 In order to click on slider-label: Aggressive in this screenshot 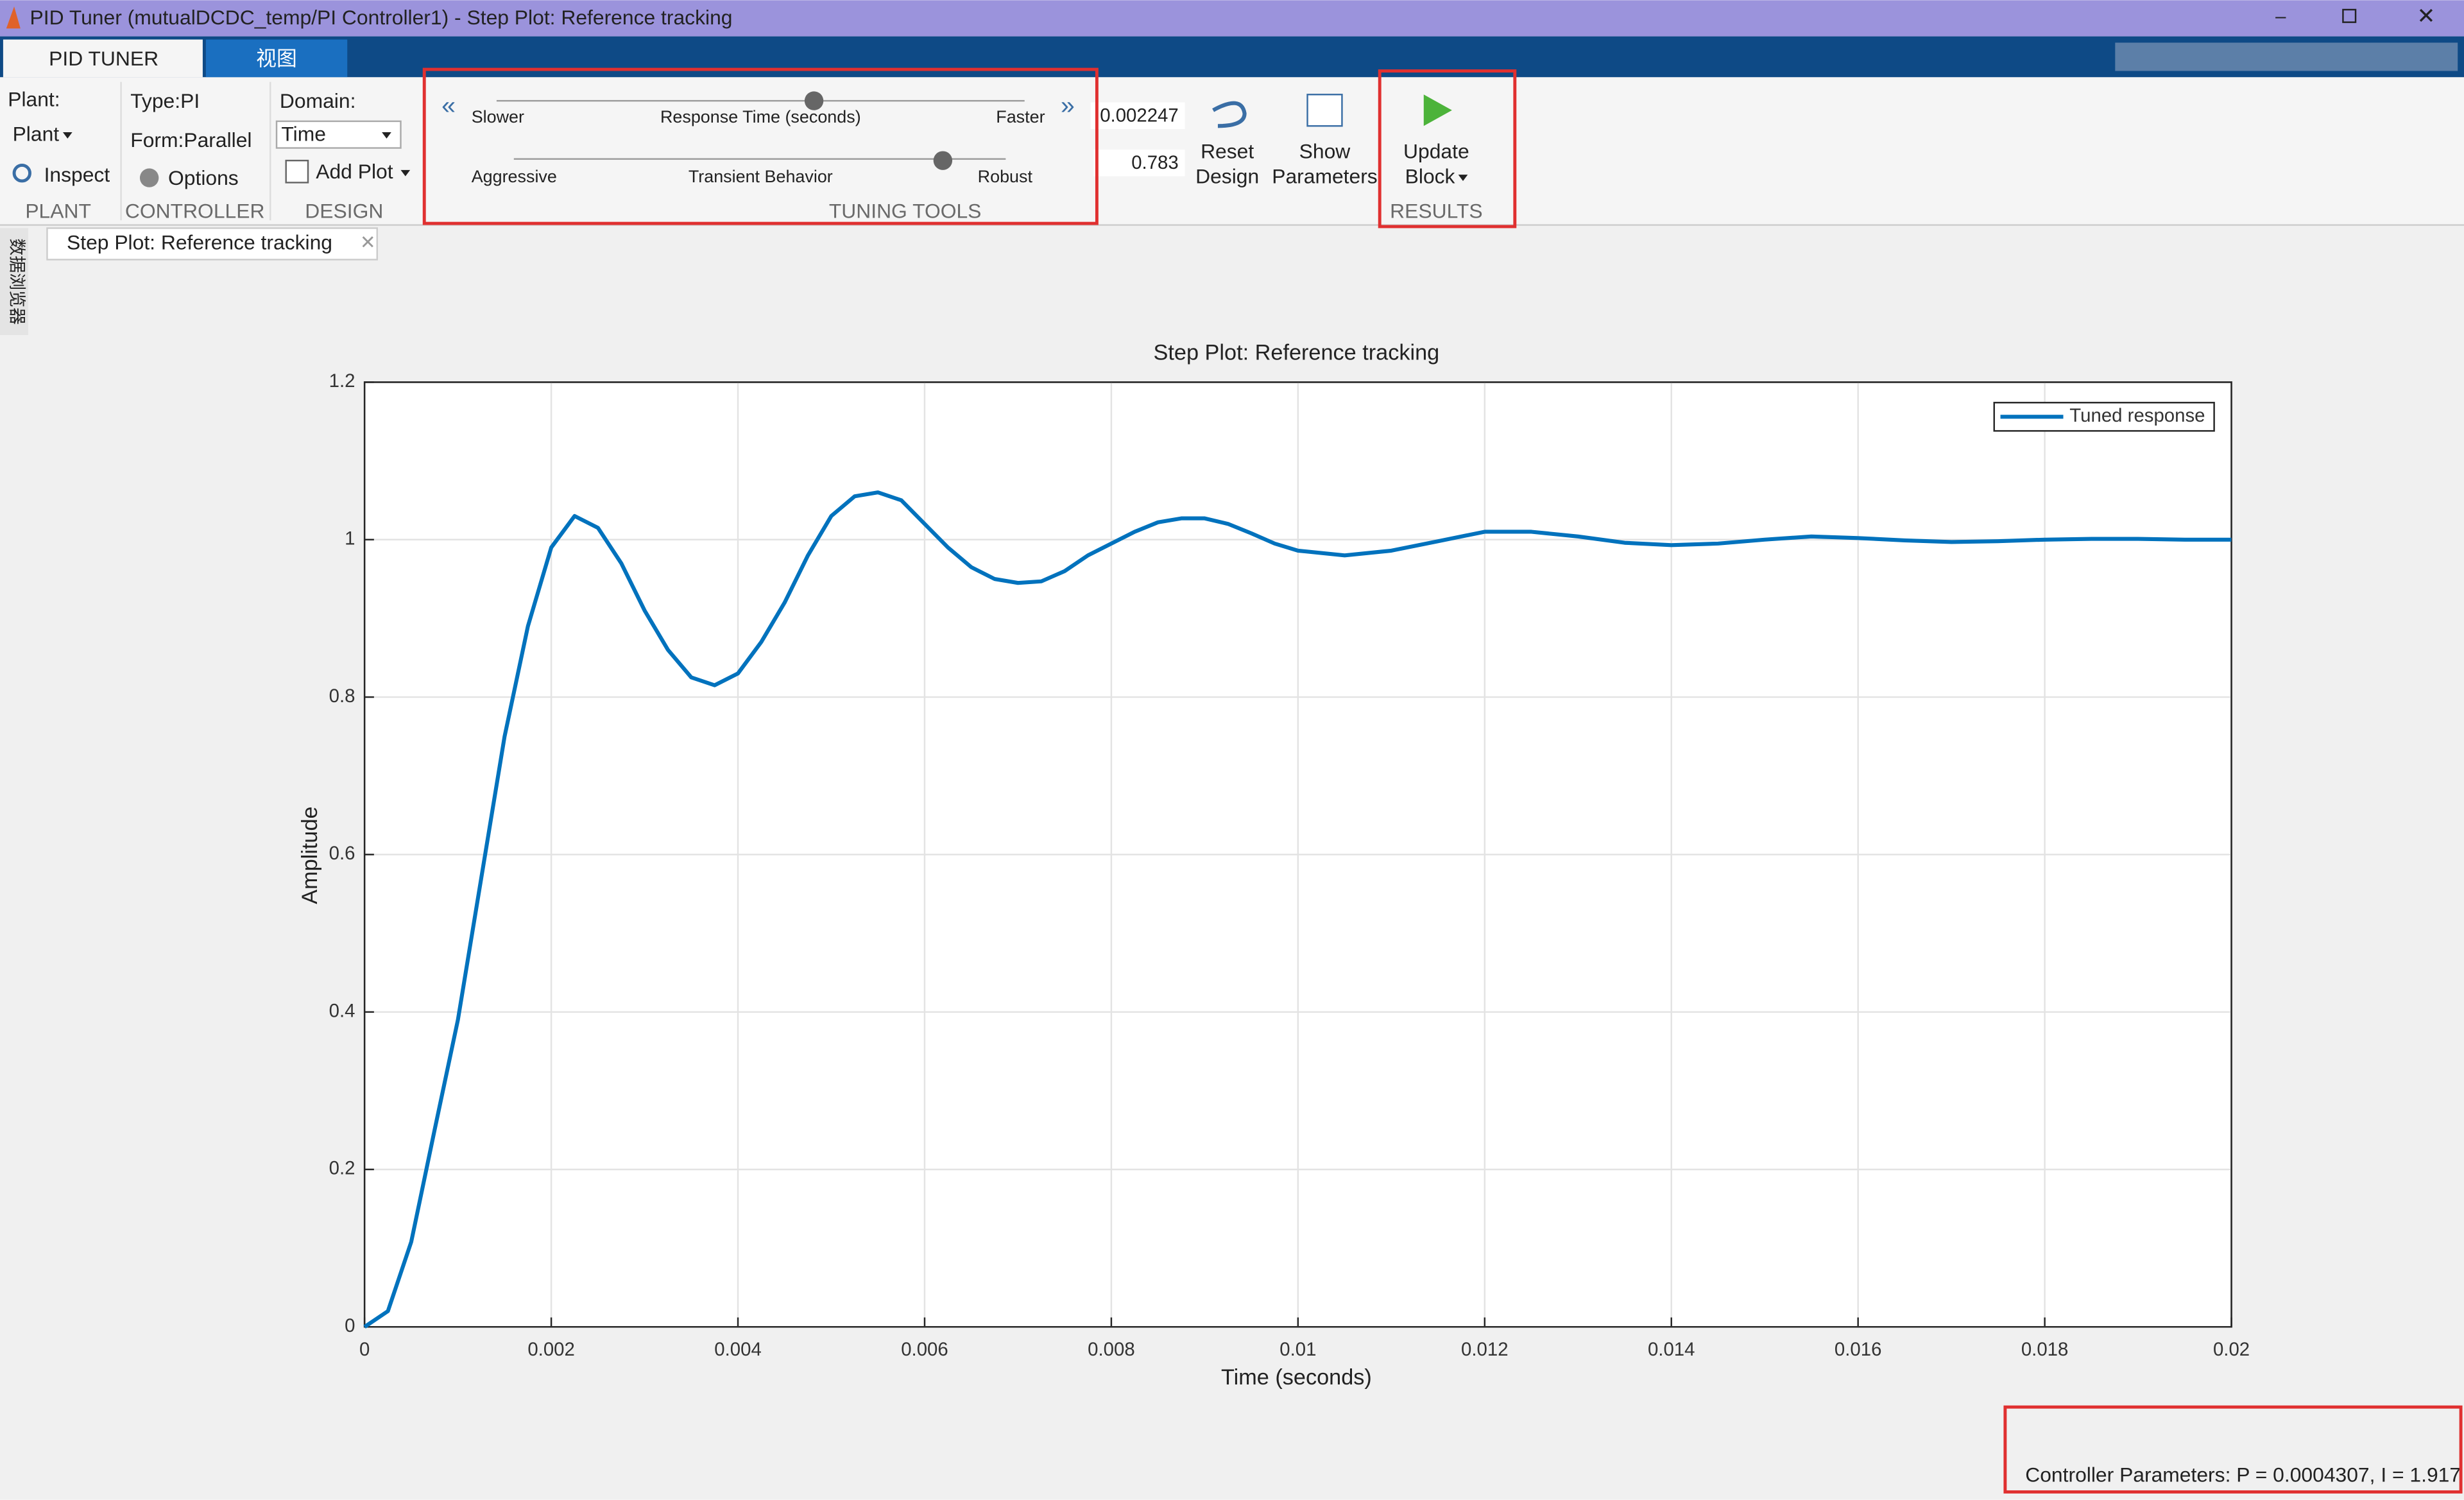, I will do `click(515, 177)`.